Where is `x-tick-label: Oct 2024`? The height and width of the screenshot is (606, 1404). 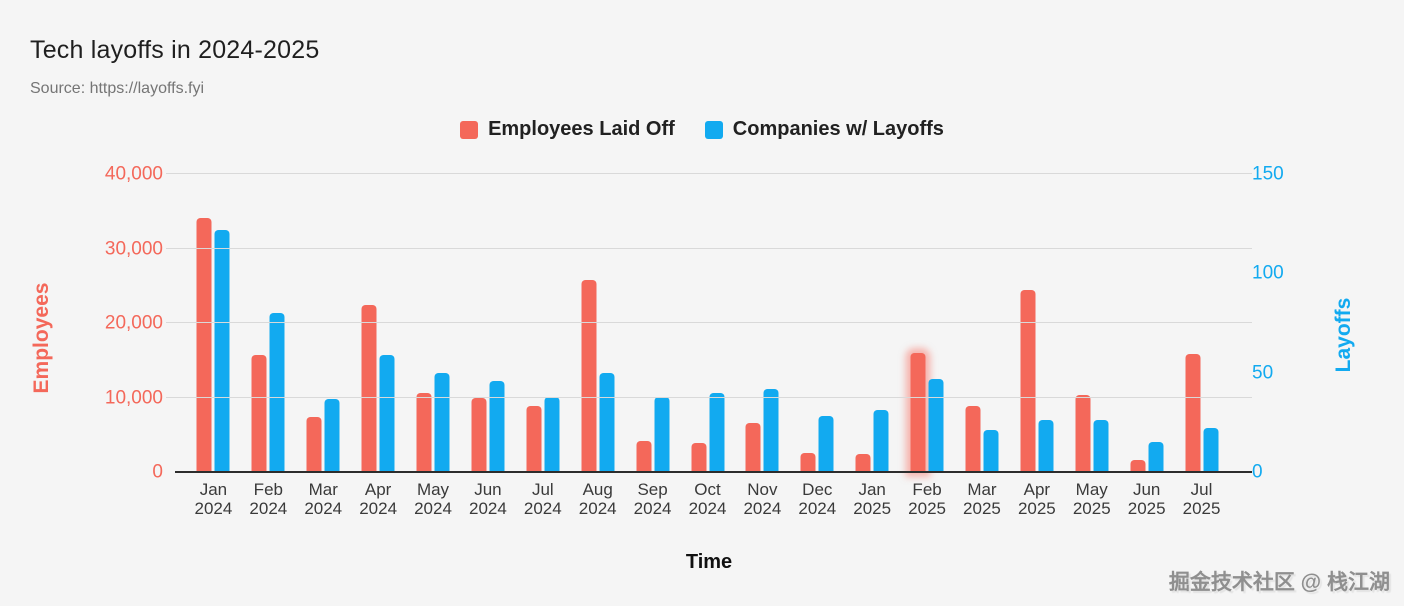
x-tick-label: Oct 2024 is located at coordinates (707, 499).